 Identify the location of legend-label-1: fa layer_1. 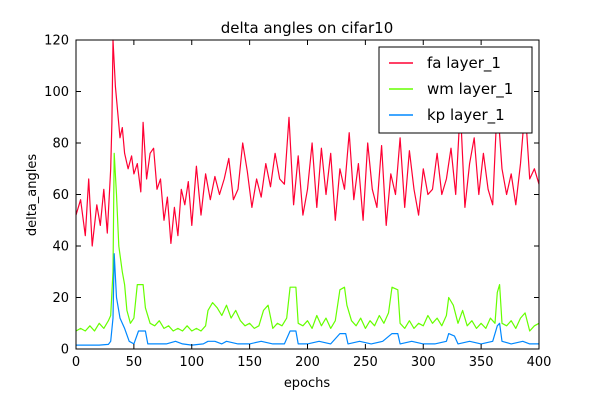
(464, 63).